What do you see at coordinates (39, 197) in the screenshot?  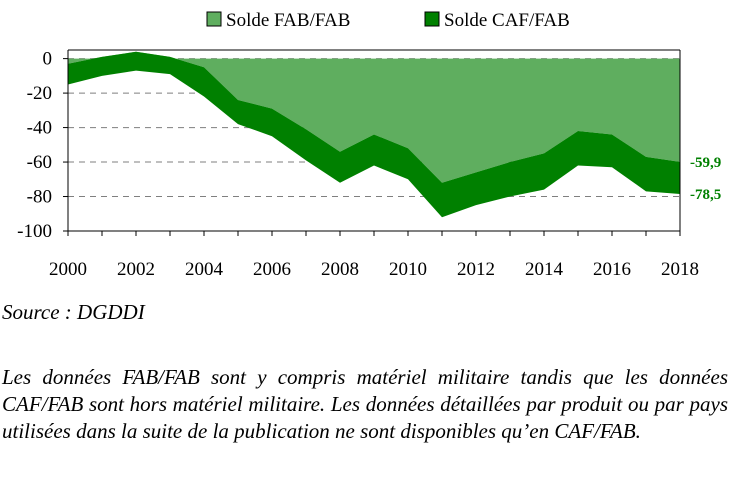 I see `y-tick-label: -80` at bounding box center [39, 197].